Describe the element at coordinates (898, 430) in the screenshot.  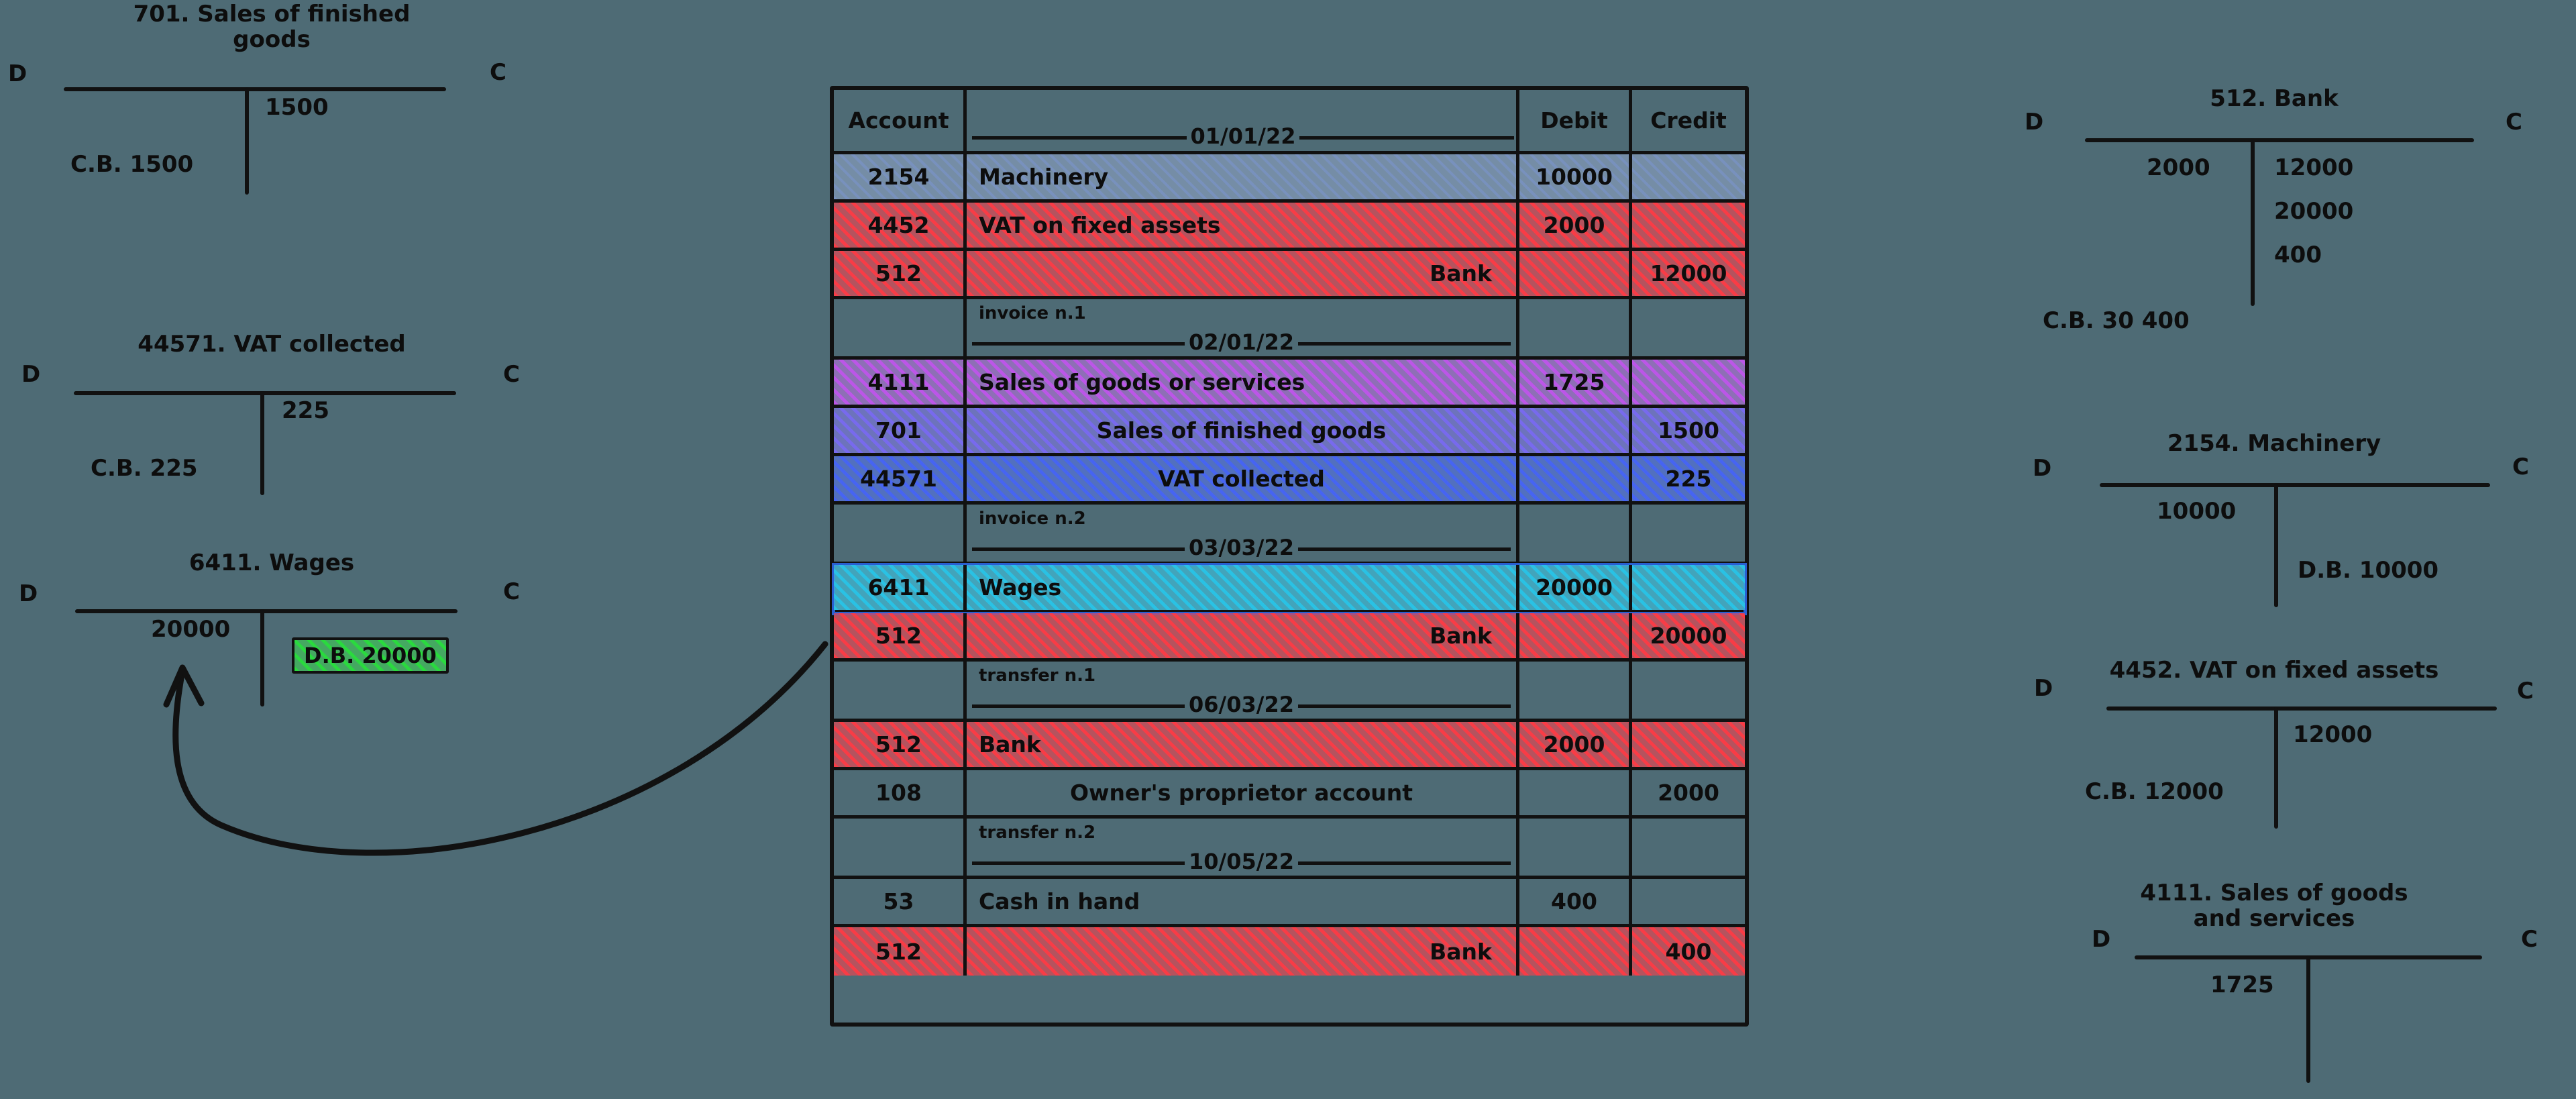
I see `journal-account-code: 701` at that location.